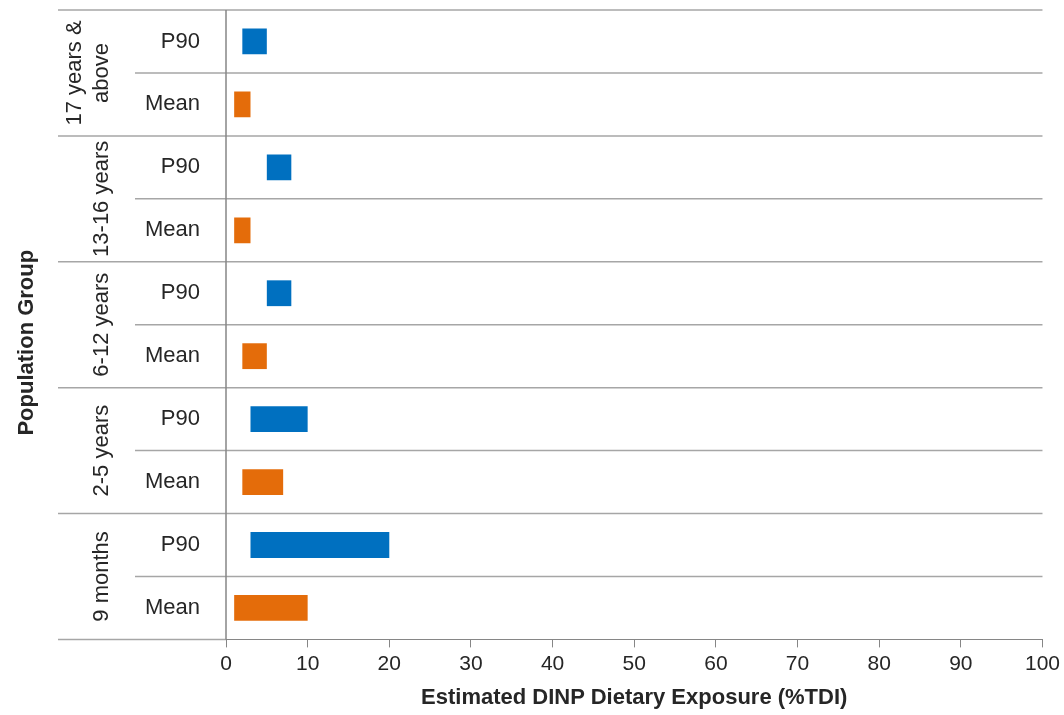 The image size is (1064, 715). Describe the element at coordinates (307, 662) in the screenshot. I see `x-tick-label: 10` at that location.